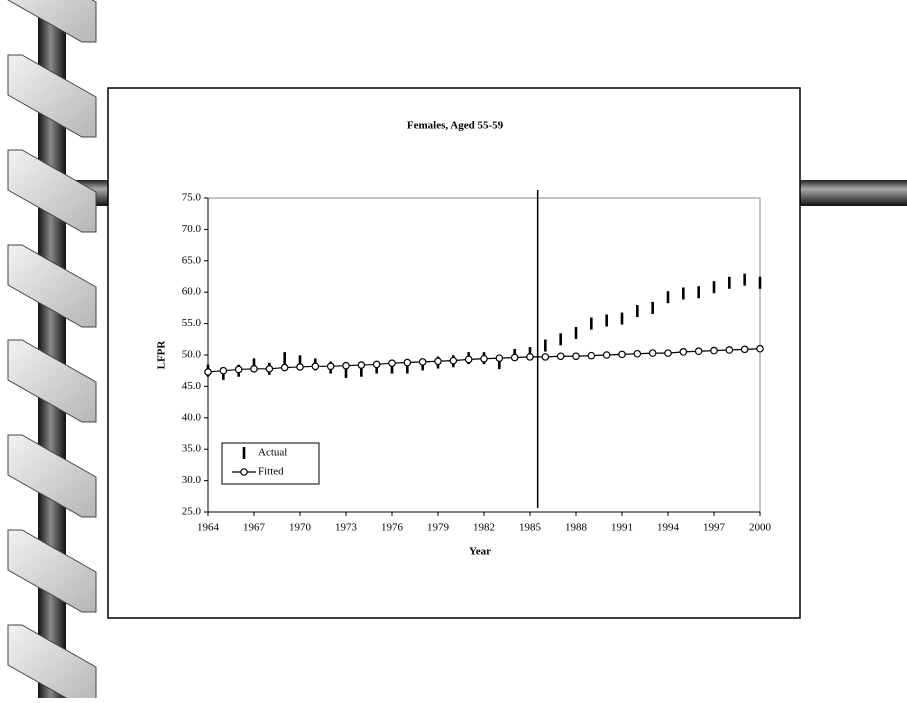 Image resolution: width=907 pixels, height=703 pixels. I want to click on x-tick-label: 1979, so click(438, 528).